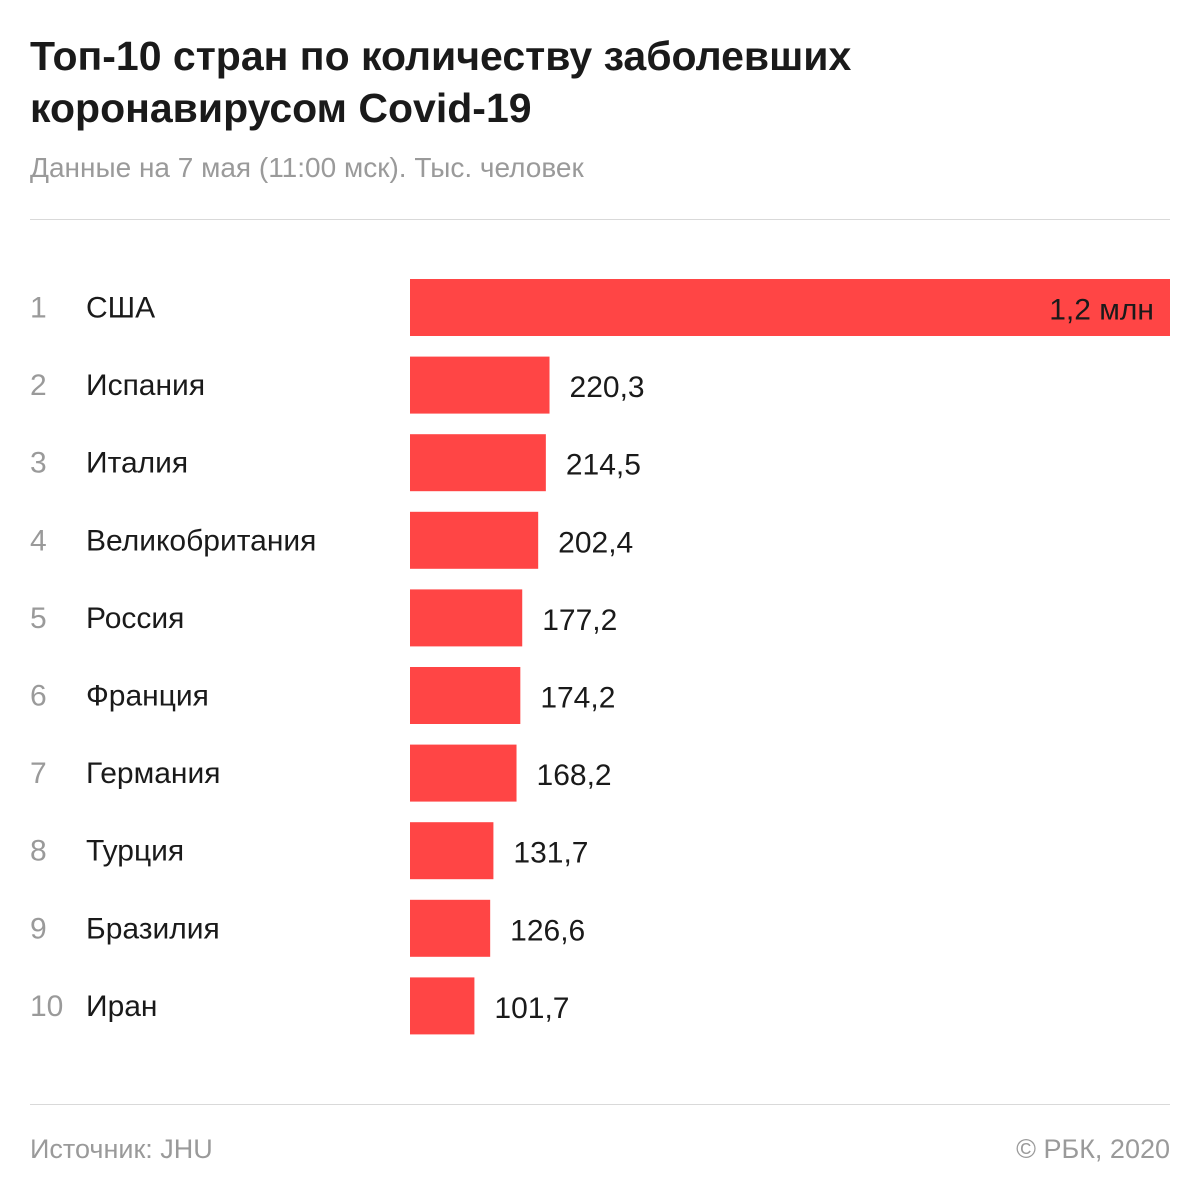 The height and width of the screenshot is (1200, 1200). I want to click on top-divider, so click(600, 219).